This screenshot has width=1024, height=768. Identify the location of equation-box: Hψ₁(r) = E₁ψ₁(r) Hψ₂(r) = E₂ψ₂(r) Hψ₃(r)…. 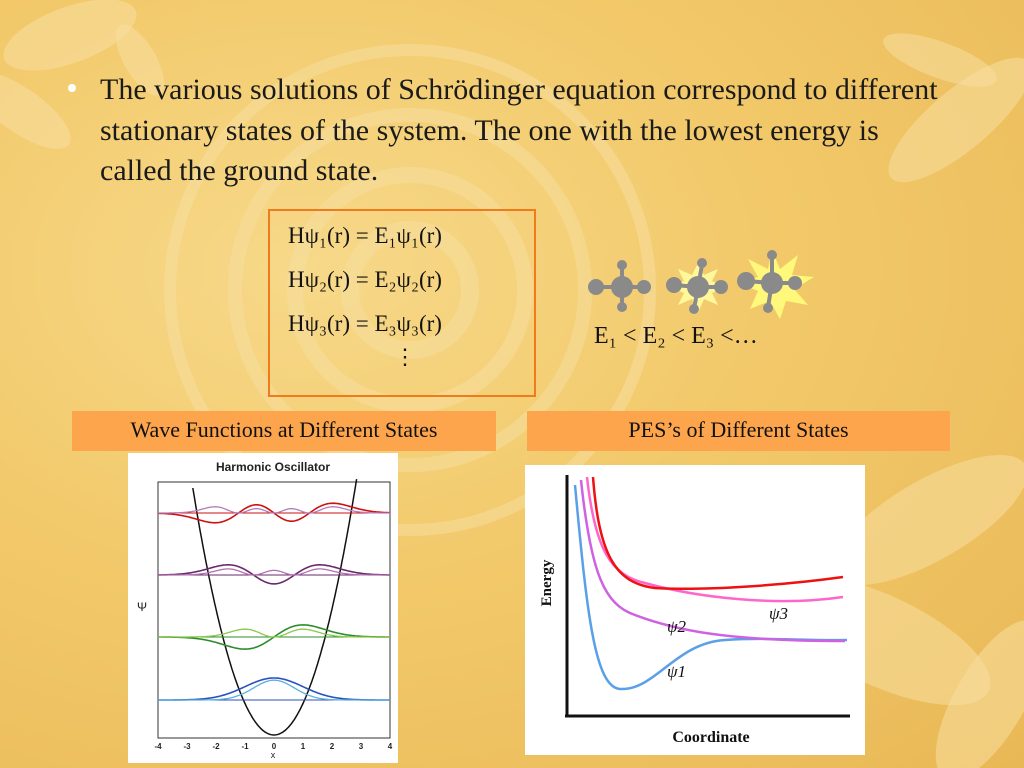
(402, 303).